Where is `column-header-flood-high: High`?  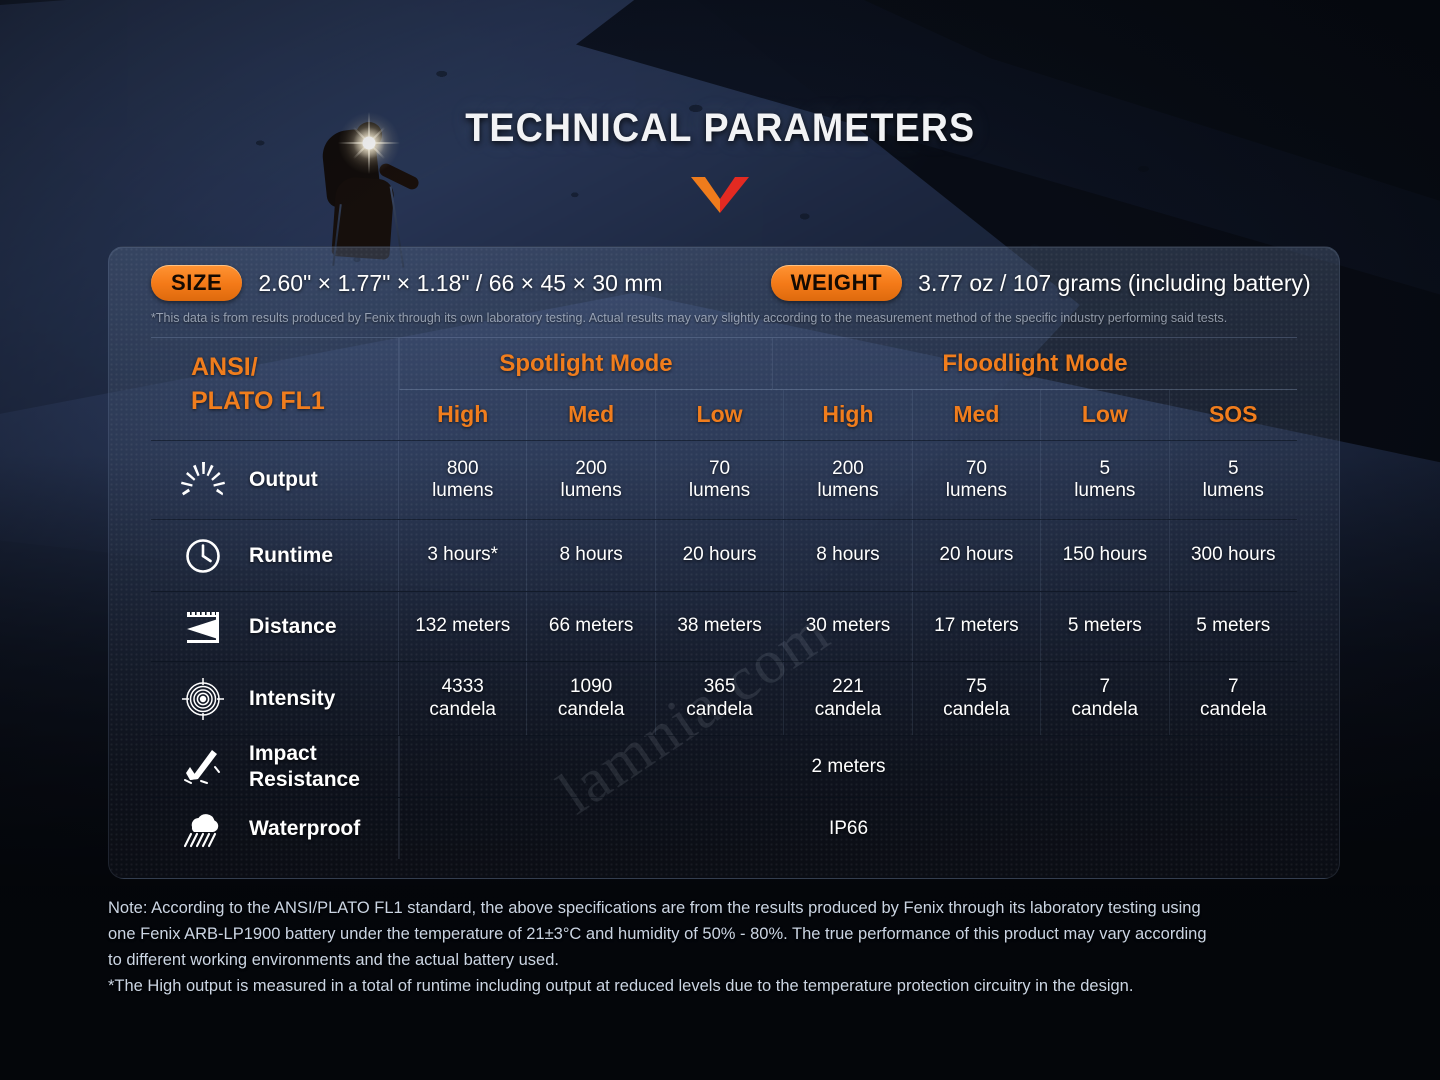 column-header-flood-high: High is located at coordinates (847, 415).